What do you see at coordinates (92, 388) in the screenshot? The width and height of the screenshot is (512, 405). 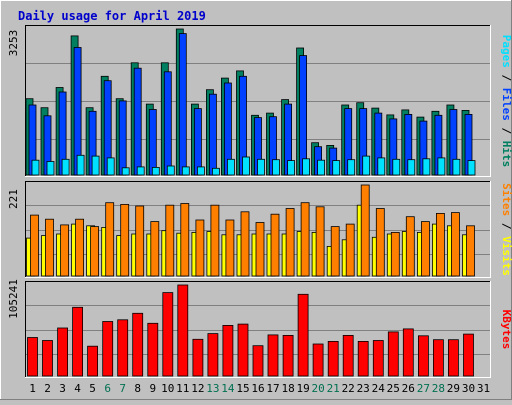 I see `day-label-5: 5` at bounding box center [92, 388].